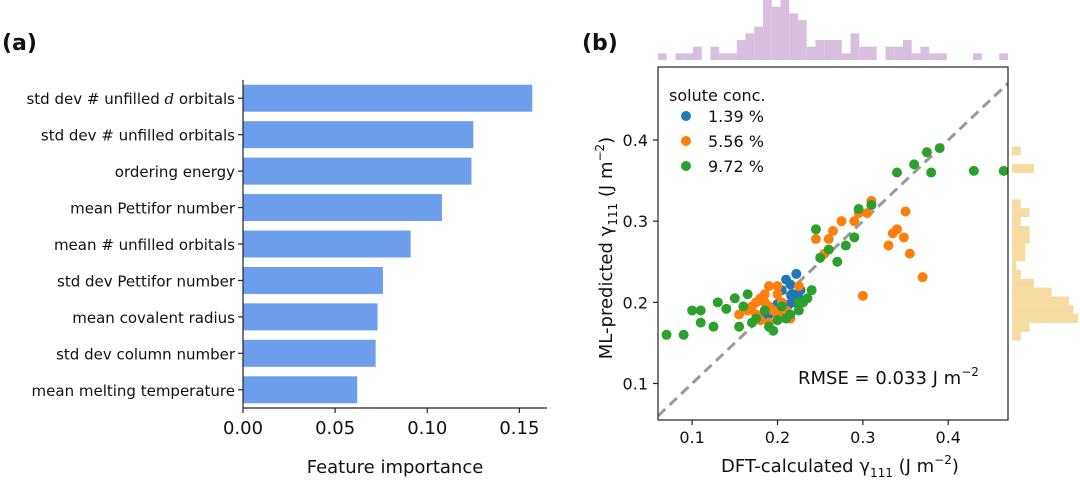  Describe the element at coordinates (130, 99) in the screenshot. I see `bar-category-label: std dev # unfilled d orbitals` at that location.